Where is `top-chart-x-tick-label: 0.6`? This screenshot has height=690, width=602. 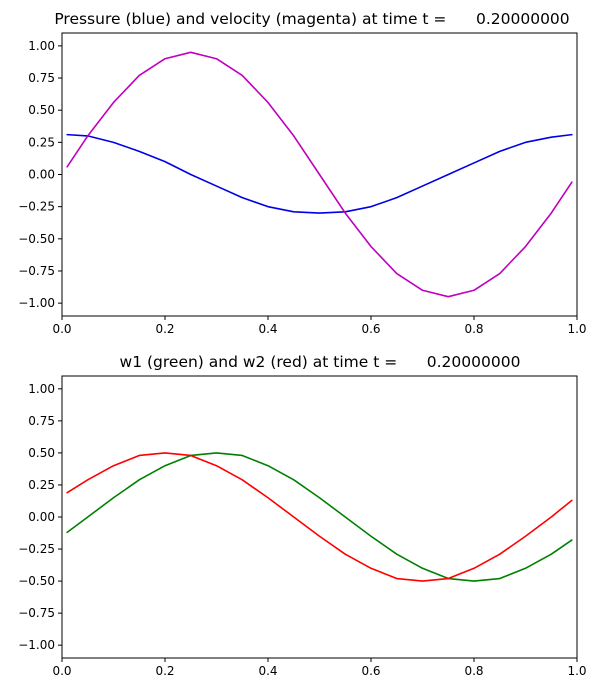
top-chart-x-tick-label: 0.6 is located at coordinates (370, 329).